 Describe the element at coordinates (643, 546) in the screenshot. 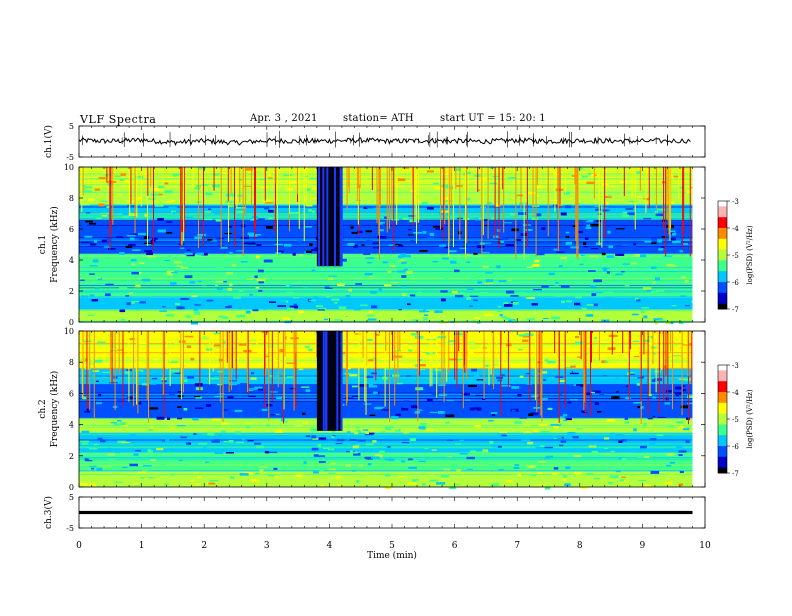

I see `x-tick-label: 9` at that location.